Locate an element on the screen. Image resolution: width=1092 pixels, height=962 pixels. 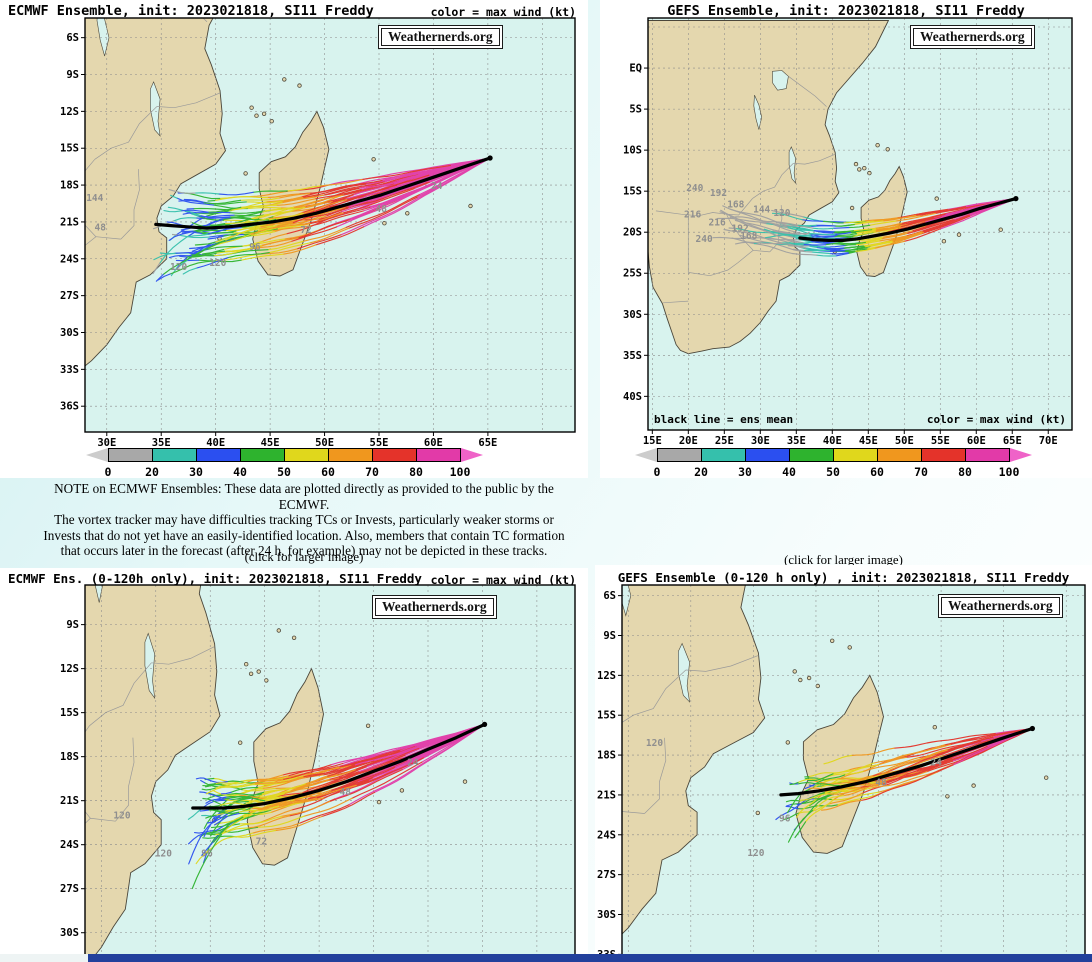
legend-black-line-label: black line = ens mean is located at coordinates (723, 419).